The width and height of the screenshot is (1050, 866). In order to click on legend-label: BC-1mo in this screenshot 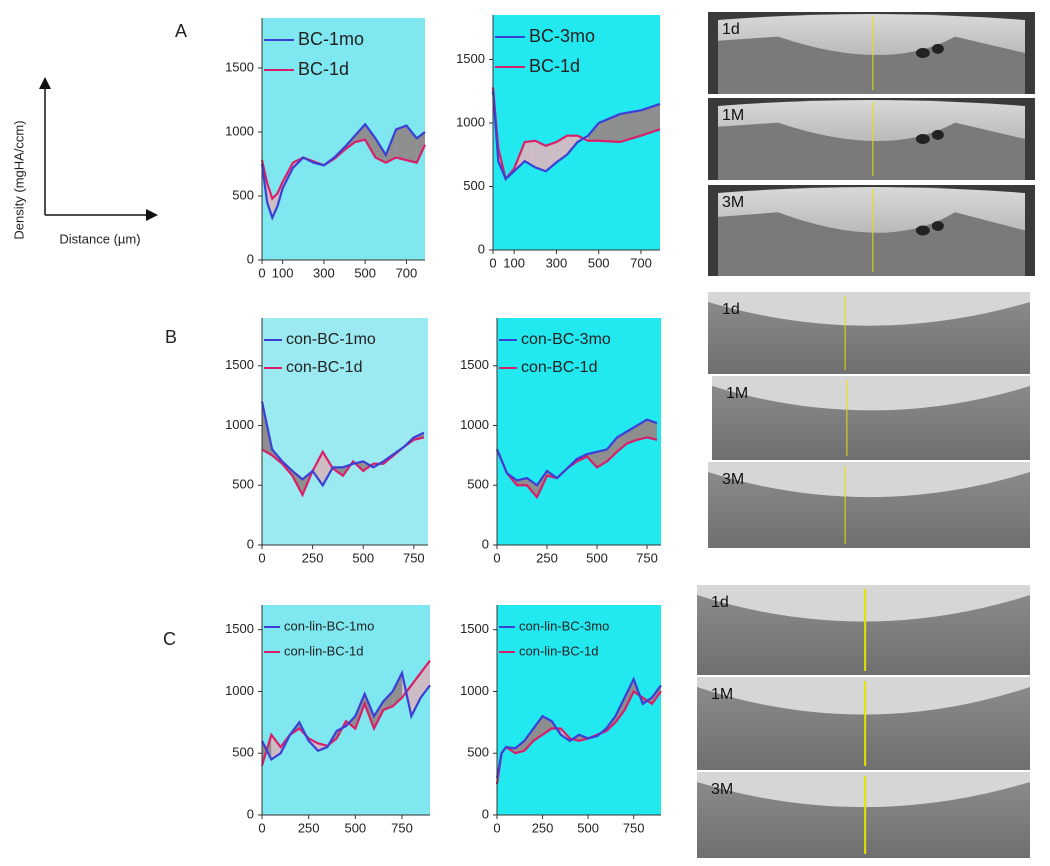, I will do `click(331, 39)`.